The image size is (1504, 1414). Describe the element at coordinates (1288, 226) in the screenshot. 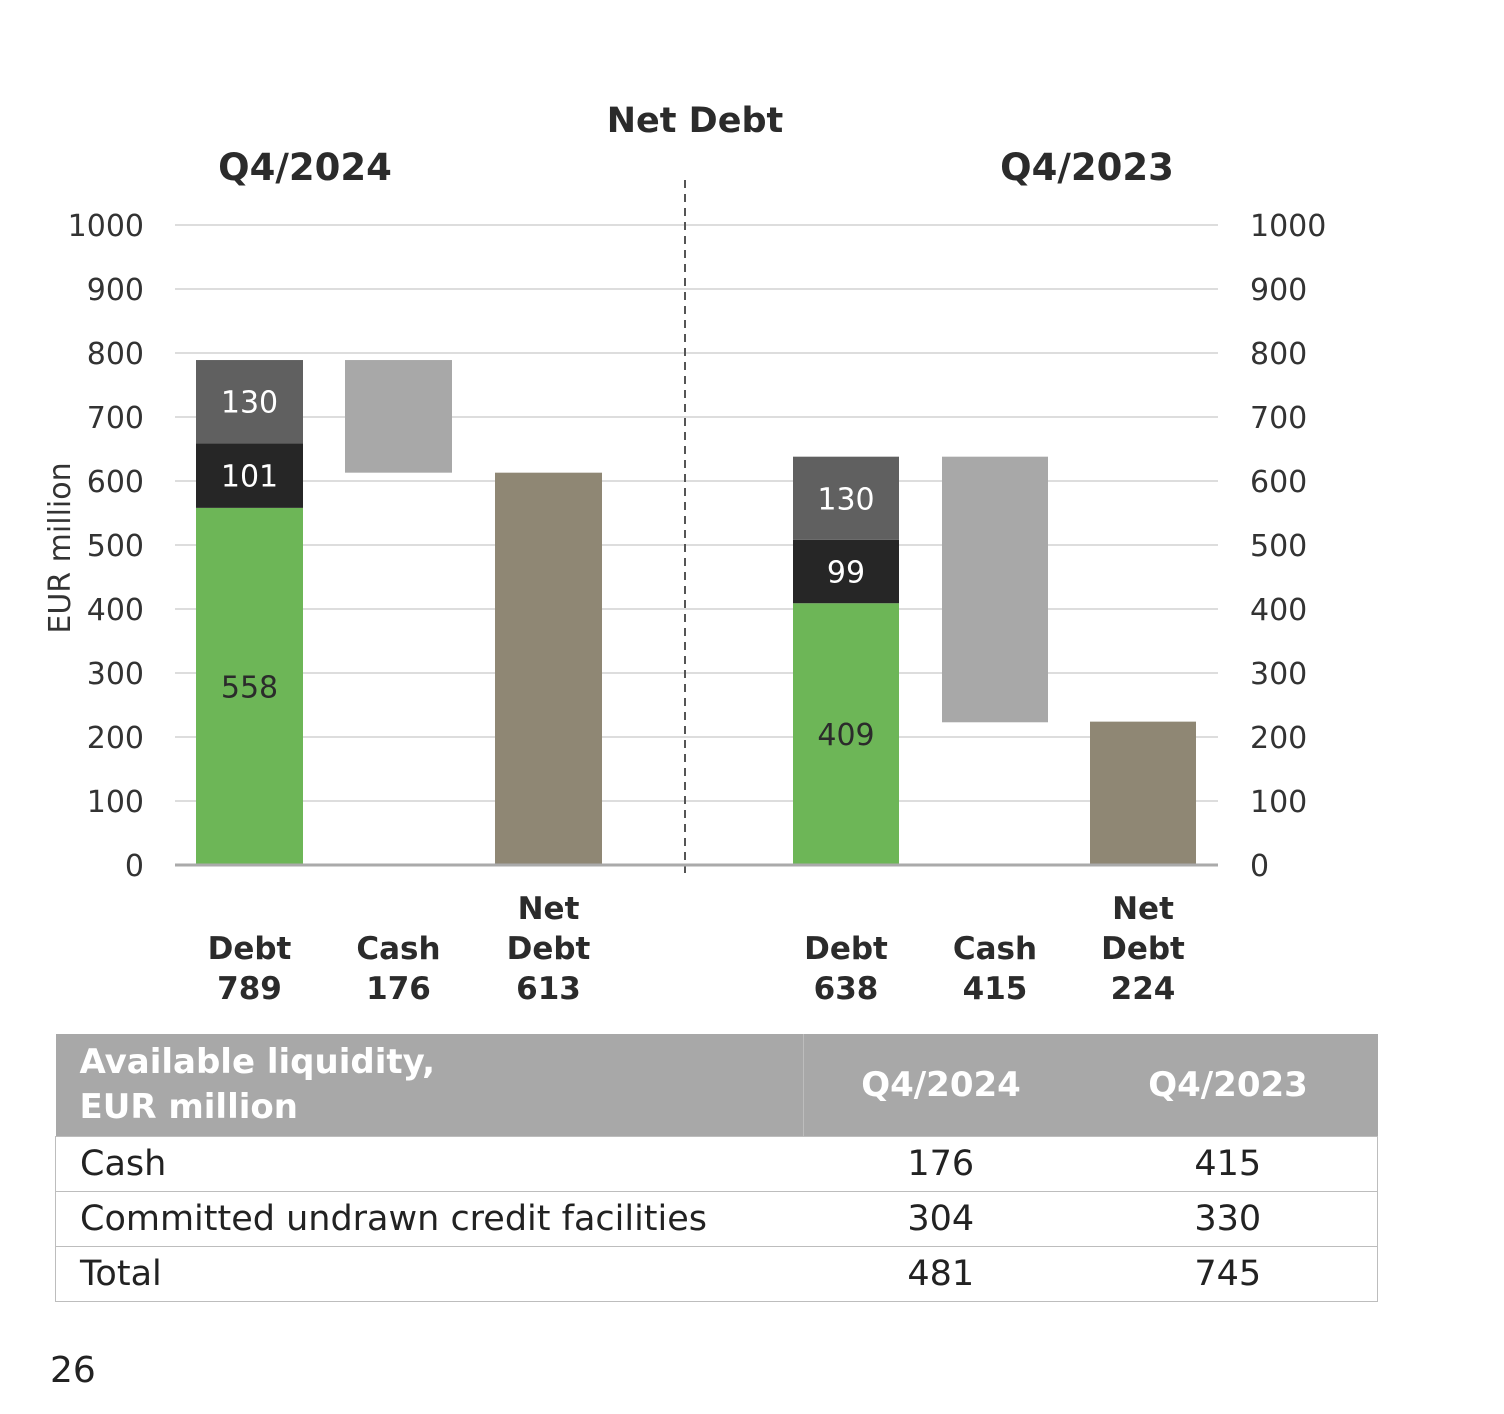

I see `y-tick-label-right: 1000` at that location.